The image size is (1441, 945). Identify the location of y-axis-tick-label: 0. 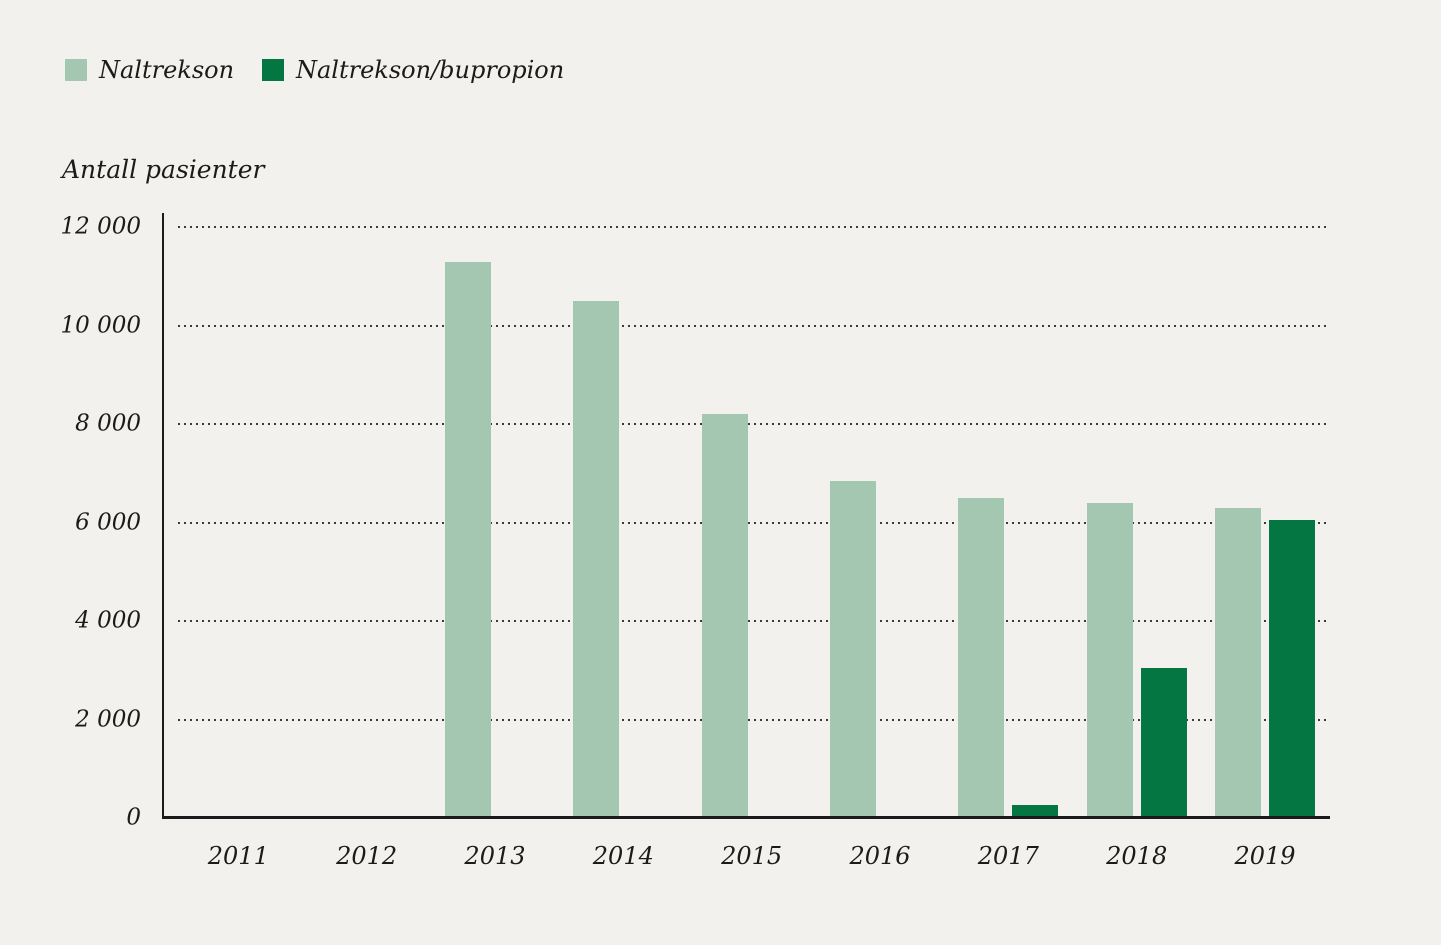
(133, 817).